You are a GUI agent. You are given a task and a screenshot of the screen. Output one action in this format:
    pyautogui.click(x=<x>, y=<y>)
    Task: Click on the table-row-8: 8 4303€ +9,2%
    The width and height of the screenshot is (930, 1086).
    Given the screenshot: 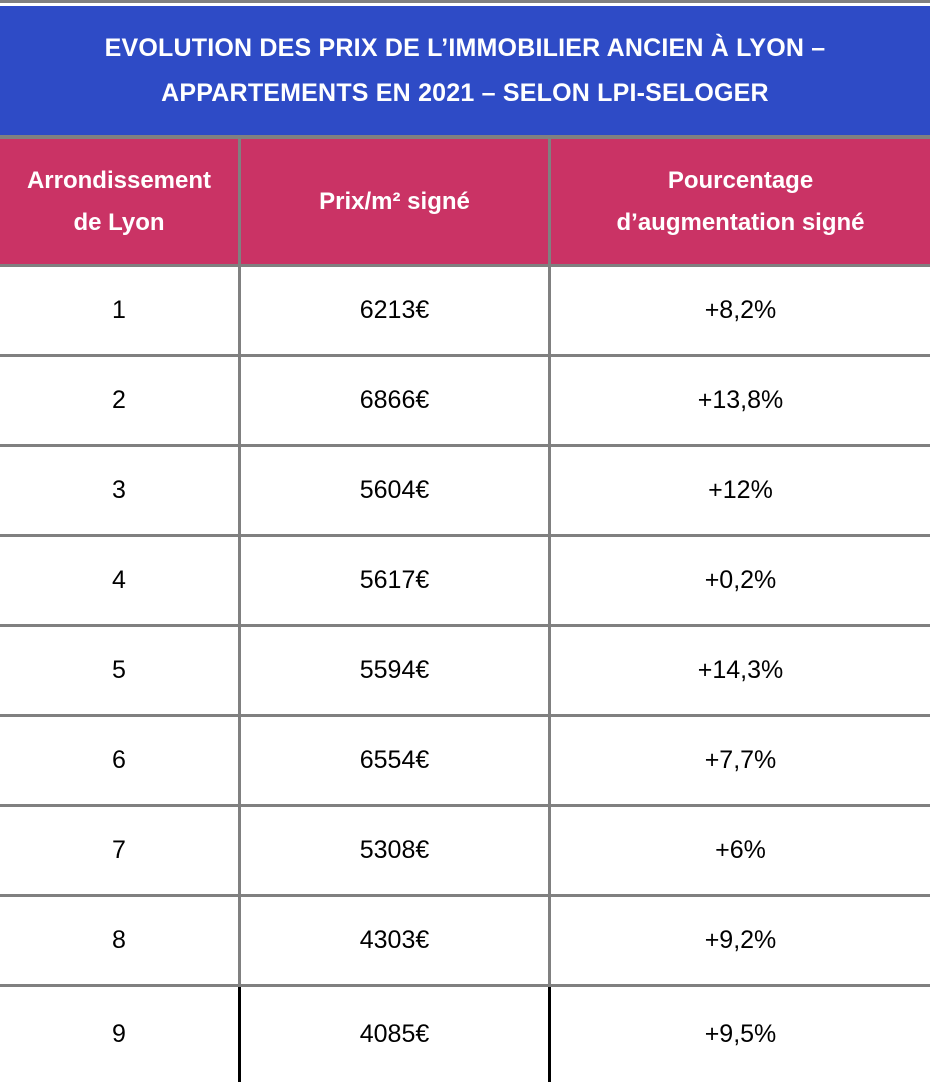 What is the action you would take?
    pyautogui.click(x=465, y=942)
    